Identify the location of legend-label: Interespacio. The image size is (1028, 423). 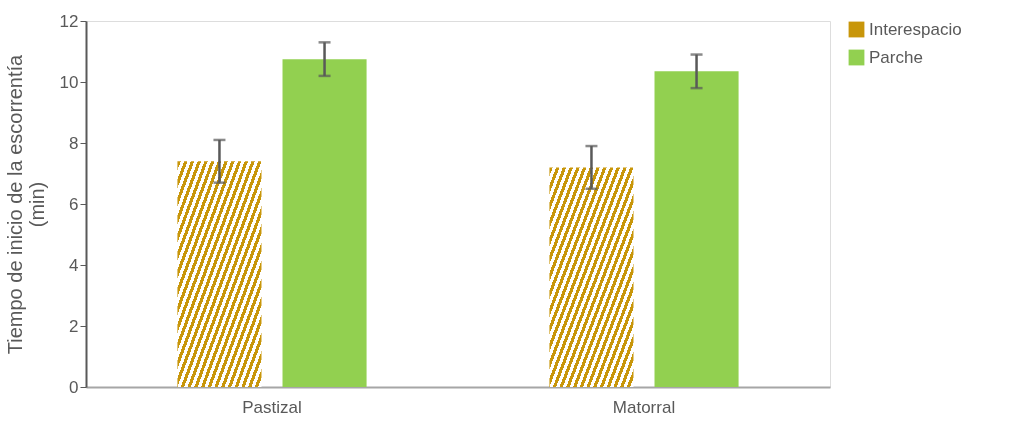
(915, 29).